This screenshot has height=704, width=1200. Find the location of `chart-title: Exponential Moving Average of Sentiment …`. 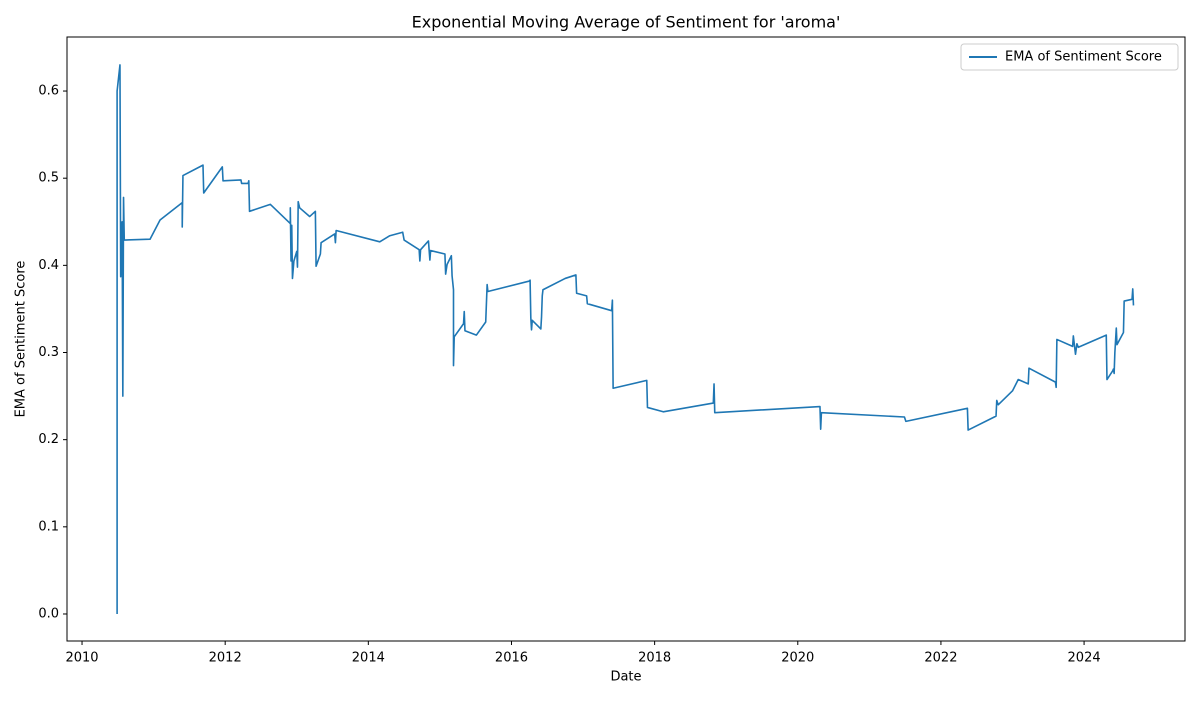

chart-title: Exponential Moving Average of Sentiment … is located at coordinates (626, 22).